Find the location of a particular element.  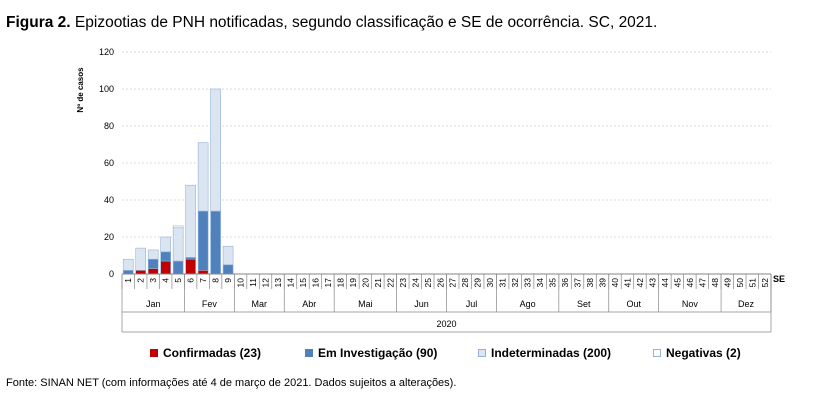

x-tick-label: 52 is located at coordinates (765, 283).